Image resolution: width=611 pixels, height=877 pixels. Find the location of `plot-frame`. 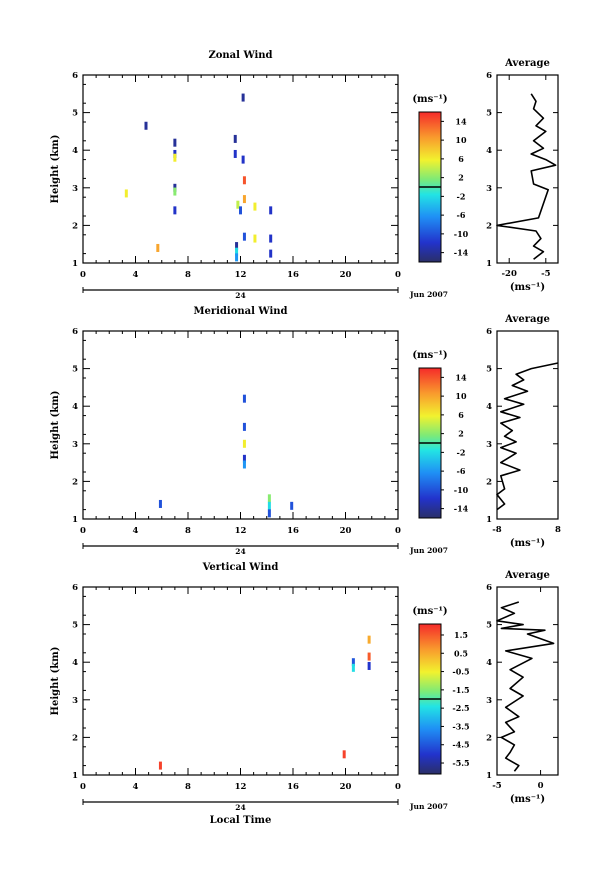

plot-frame is located at coordinates (240, 169).